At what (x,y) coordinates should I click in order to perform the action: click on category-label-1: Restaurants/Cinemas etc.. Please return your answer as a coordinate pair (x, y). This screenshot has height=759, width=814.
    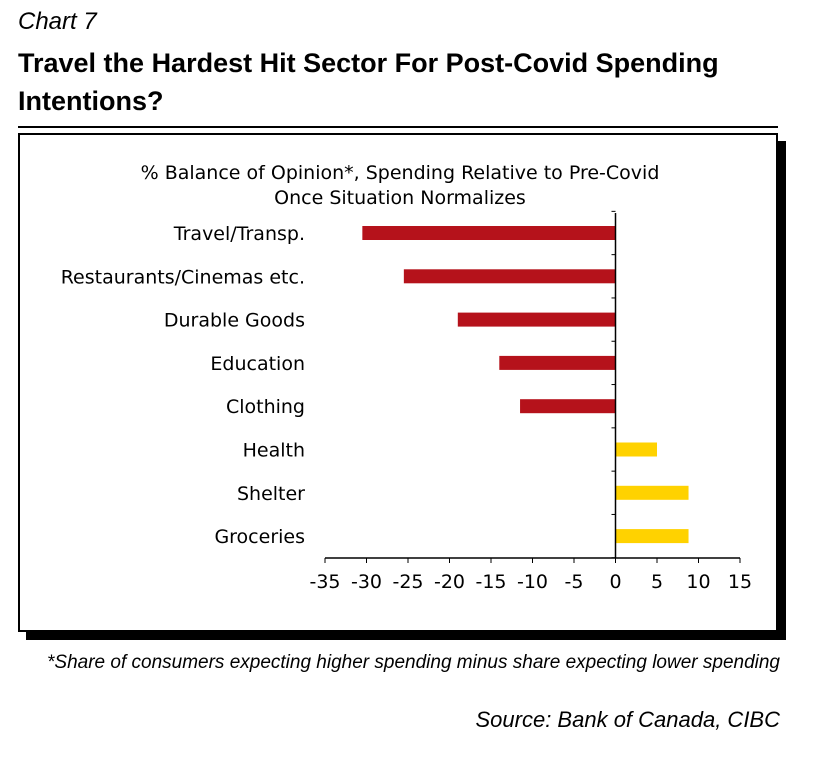
    Looking at the image, I should click on (183, 277).